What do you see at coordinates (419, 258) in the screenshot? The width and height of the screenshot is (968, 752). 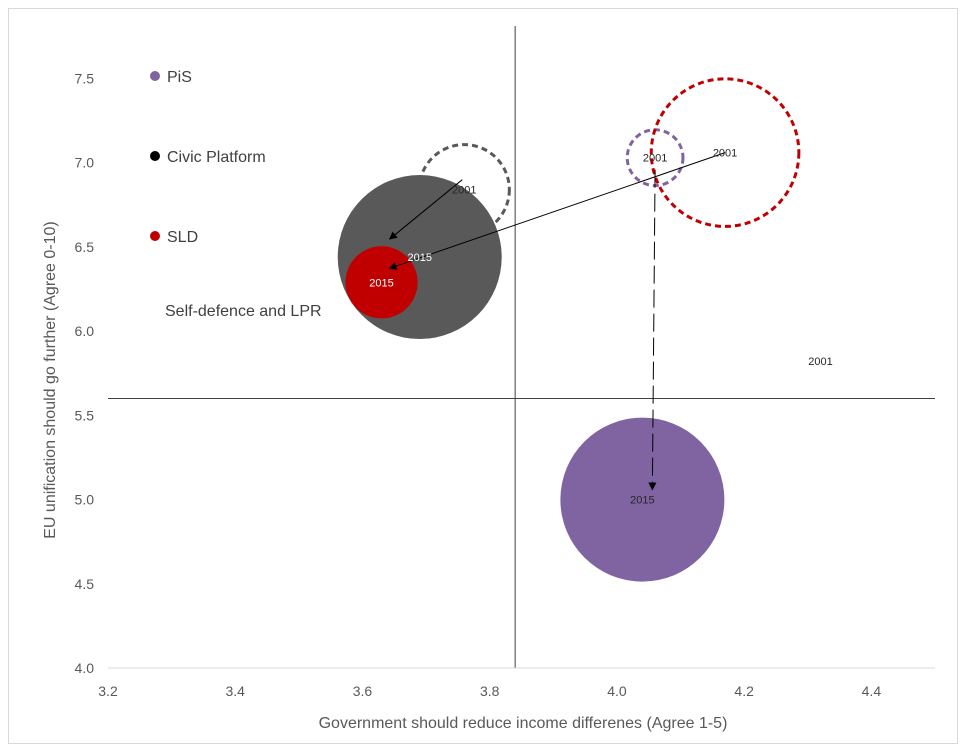 I see `bubble-label-civic-platform-2015: 2015` at bounding box center [419, 258].